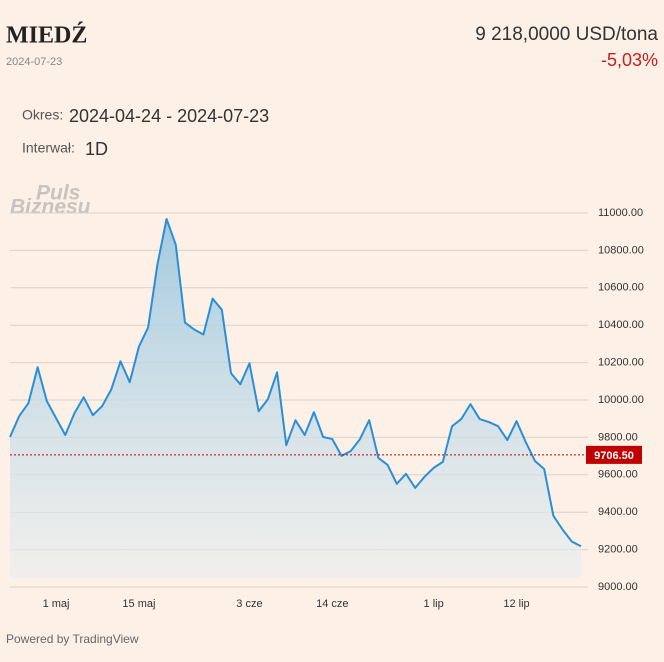 The height and width of the screenshot is (662, 664). Describe the element at coordinates (169, 116) in the screenshot. I see `period: 2024-04-24 - 2024-07-23` at that location.